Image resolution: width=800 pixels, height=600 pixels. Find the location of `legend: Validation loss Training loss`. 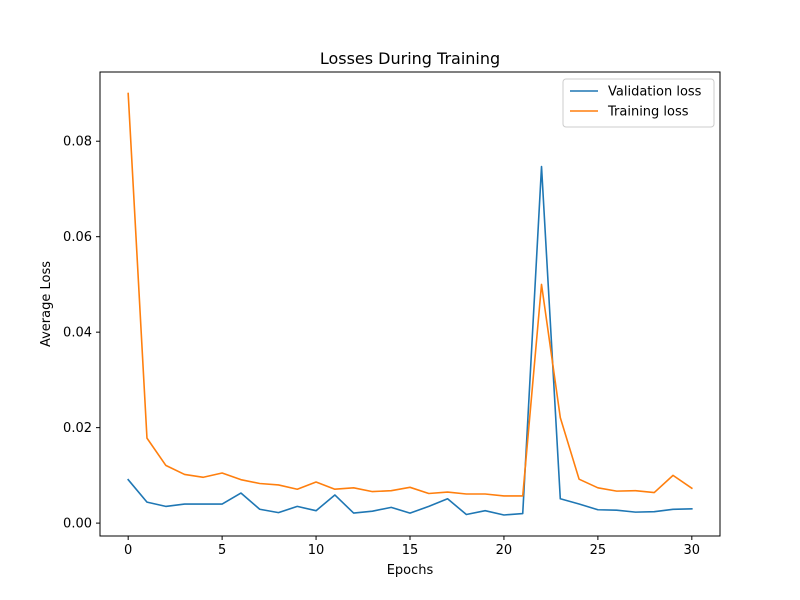

legend: Validation loss Training loss is located at coordinates (638, 103).